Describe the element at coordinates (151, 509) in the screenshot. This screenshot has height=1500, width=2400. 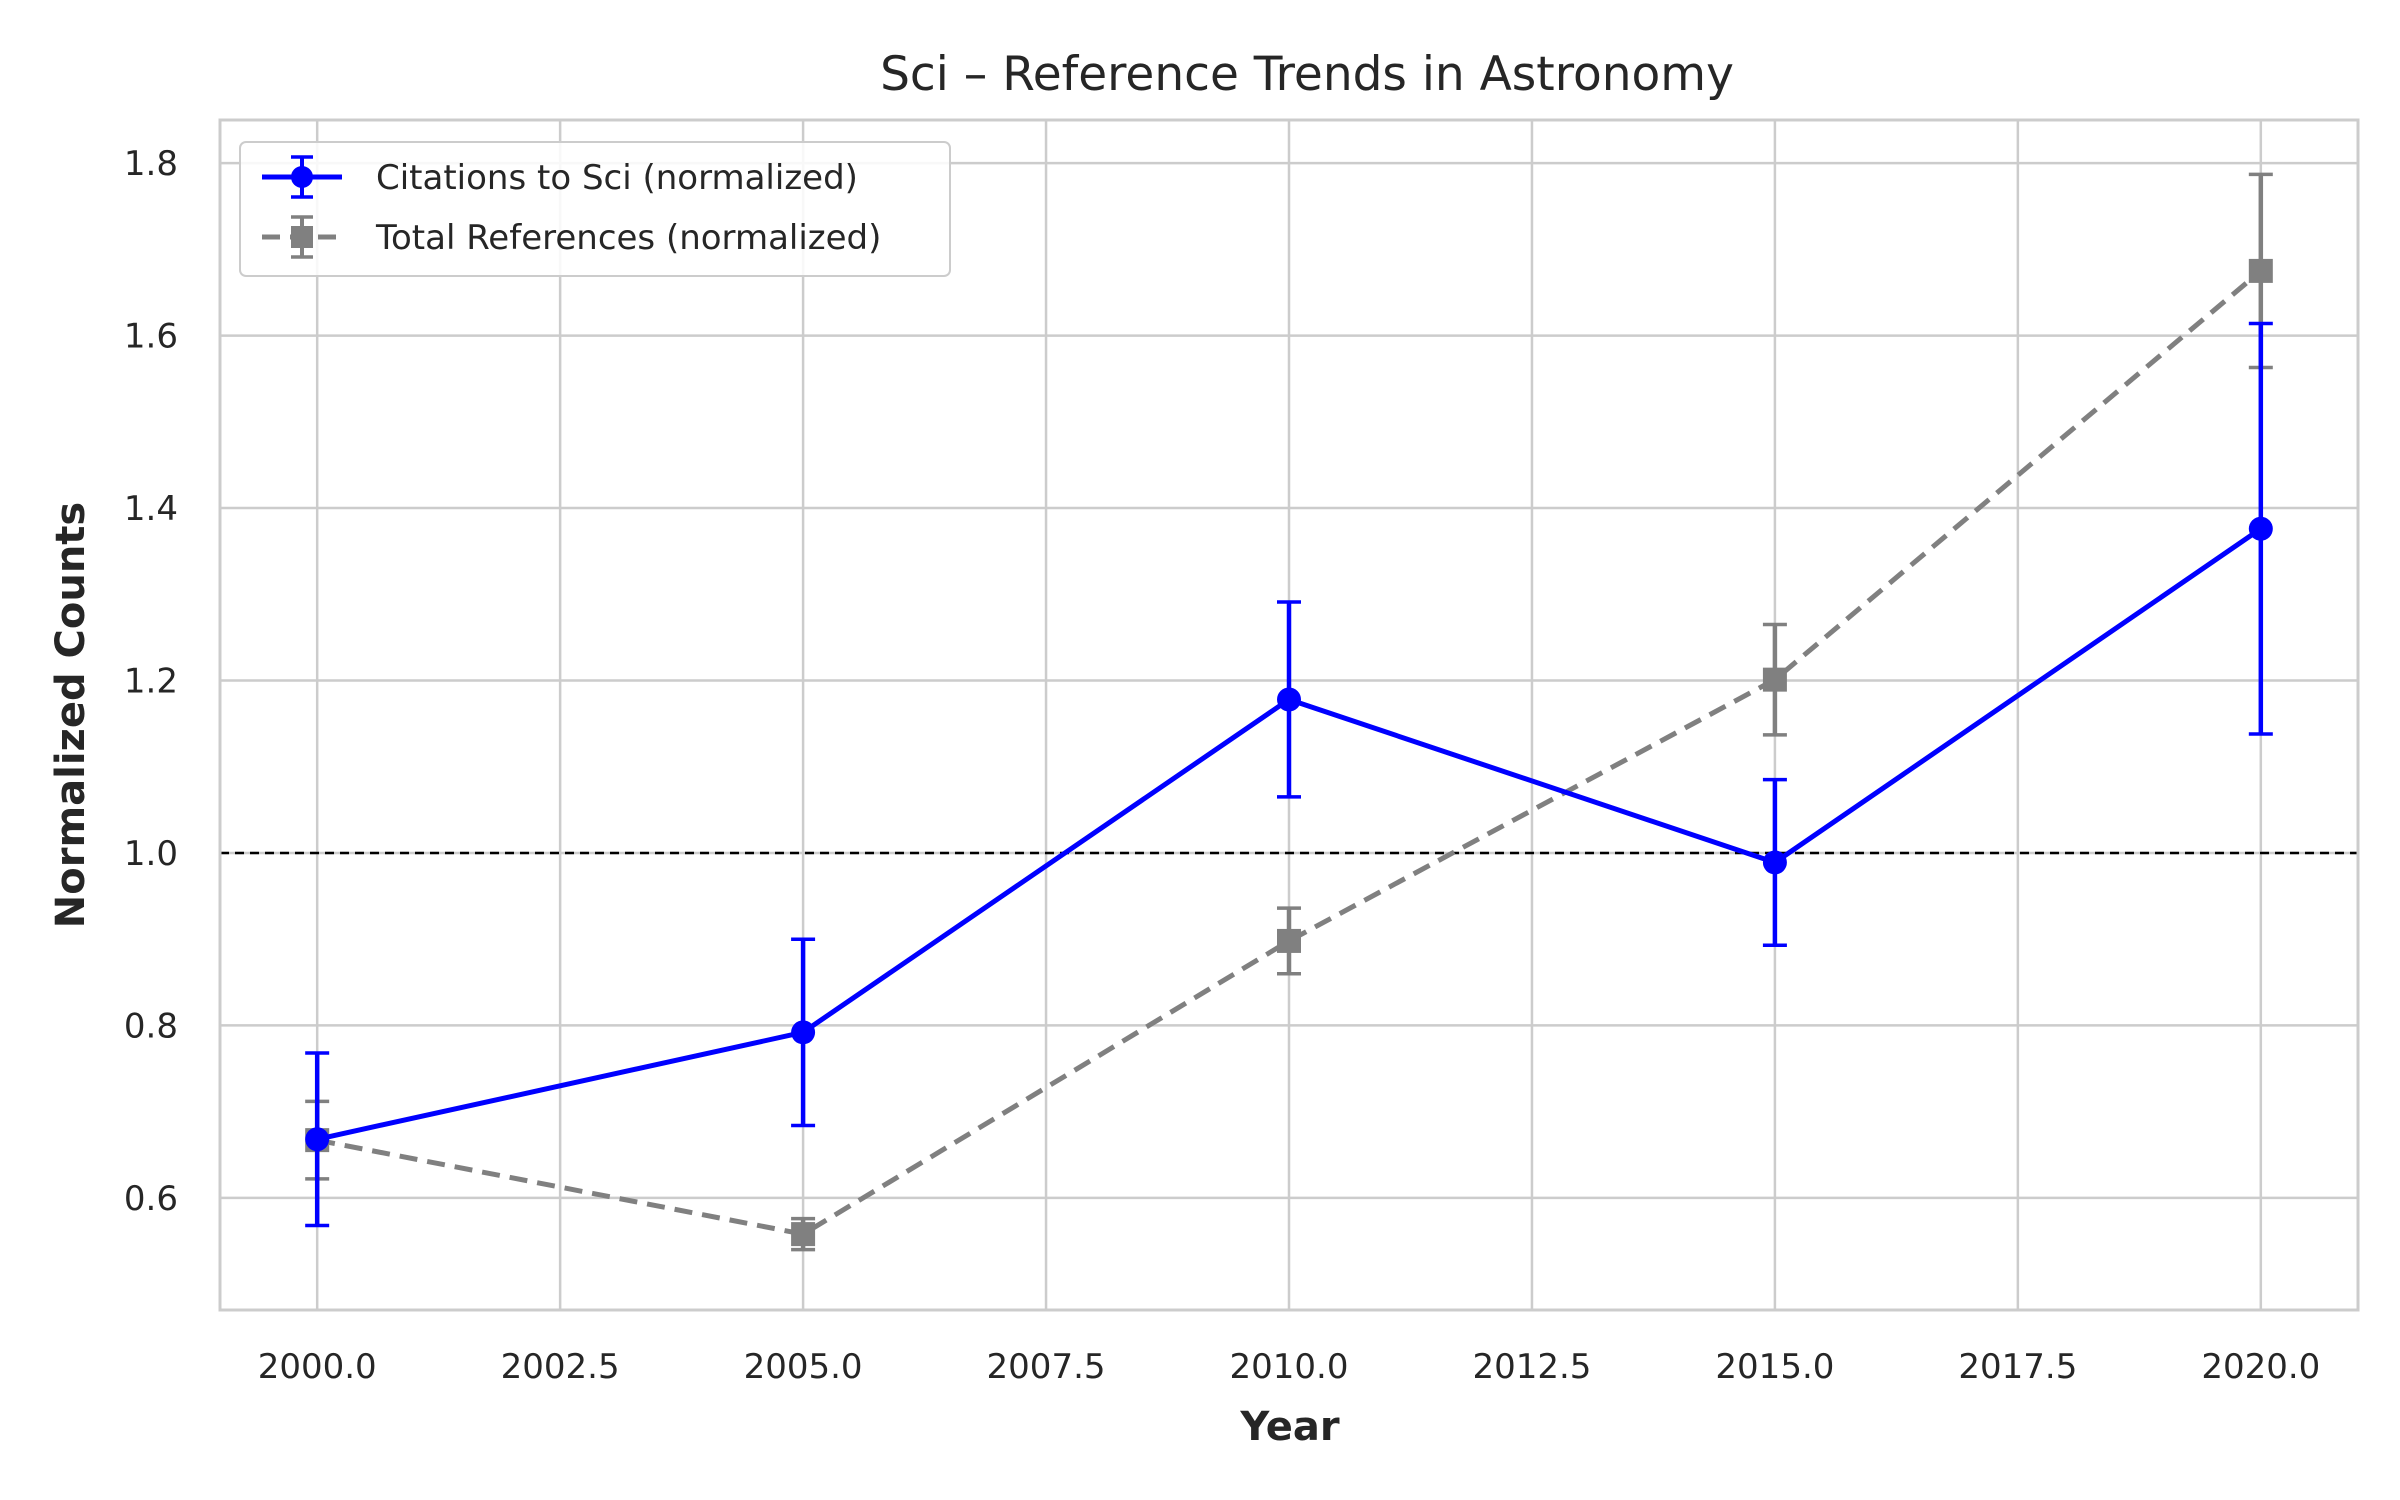
I see `y-tick-label: 1.4` at that location.